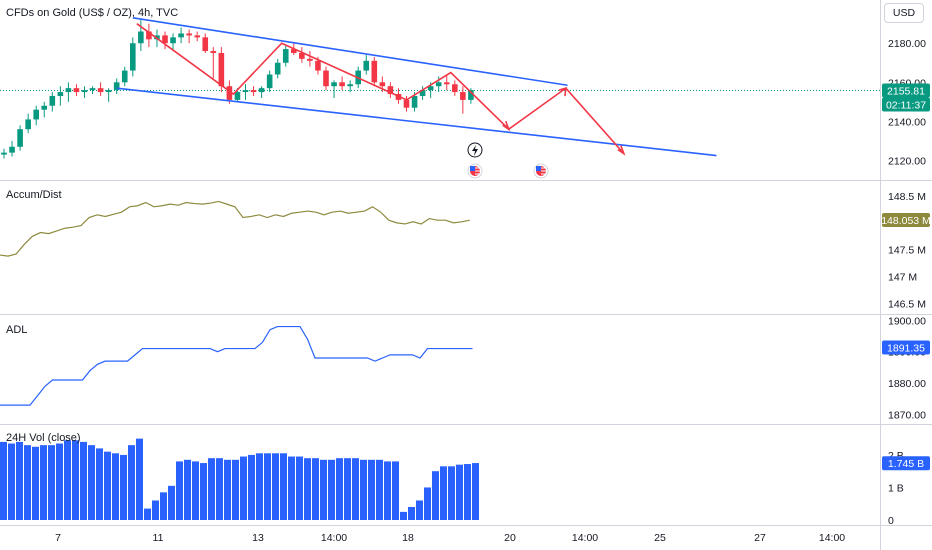 The image size is (932, 550). I want to click on time-tick-label: 25, so click(660, 538).